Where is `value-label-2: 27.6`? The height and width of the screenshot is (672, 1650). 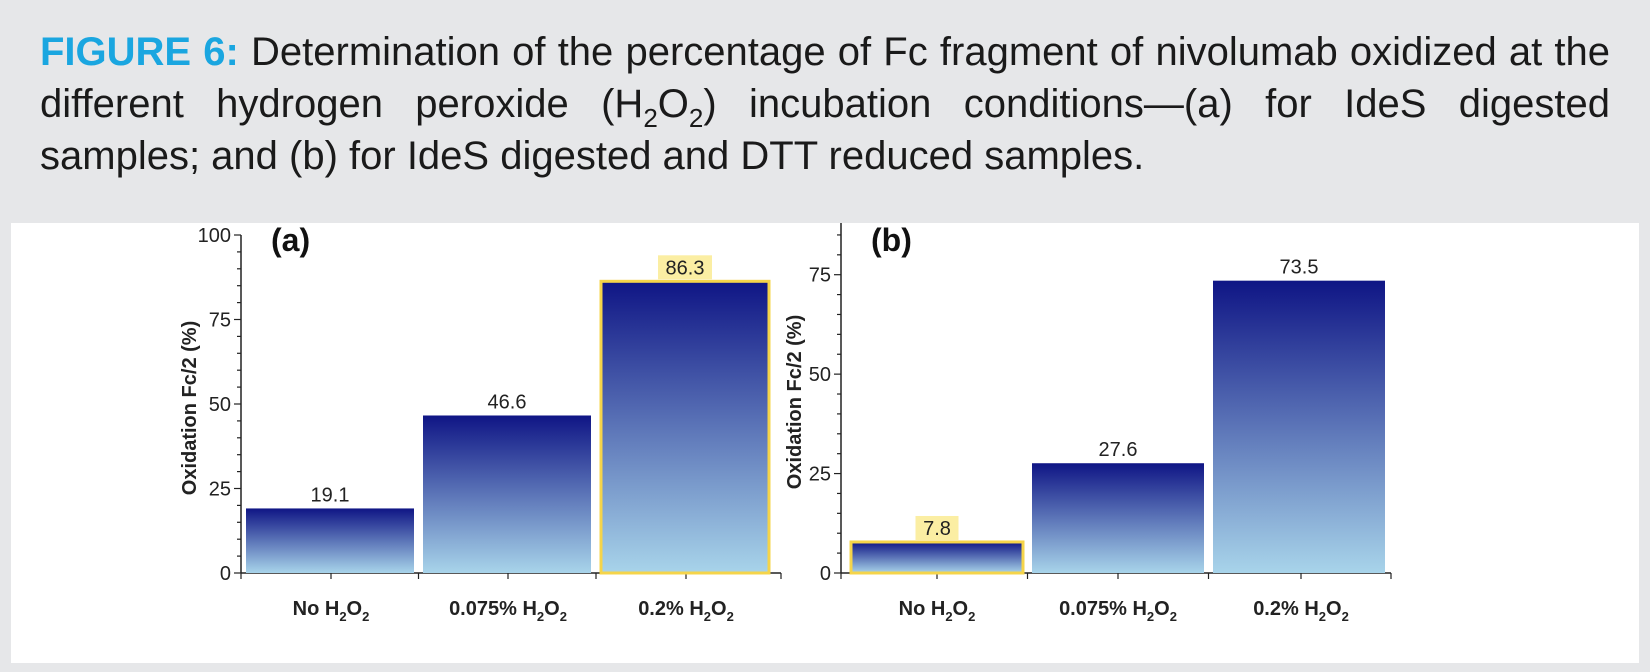
value-label-2: 27.6 is located at coordinates (1118, 450).